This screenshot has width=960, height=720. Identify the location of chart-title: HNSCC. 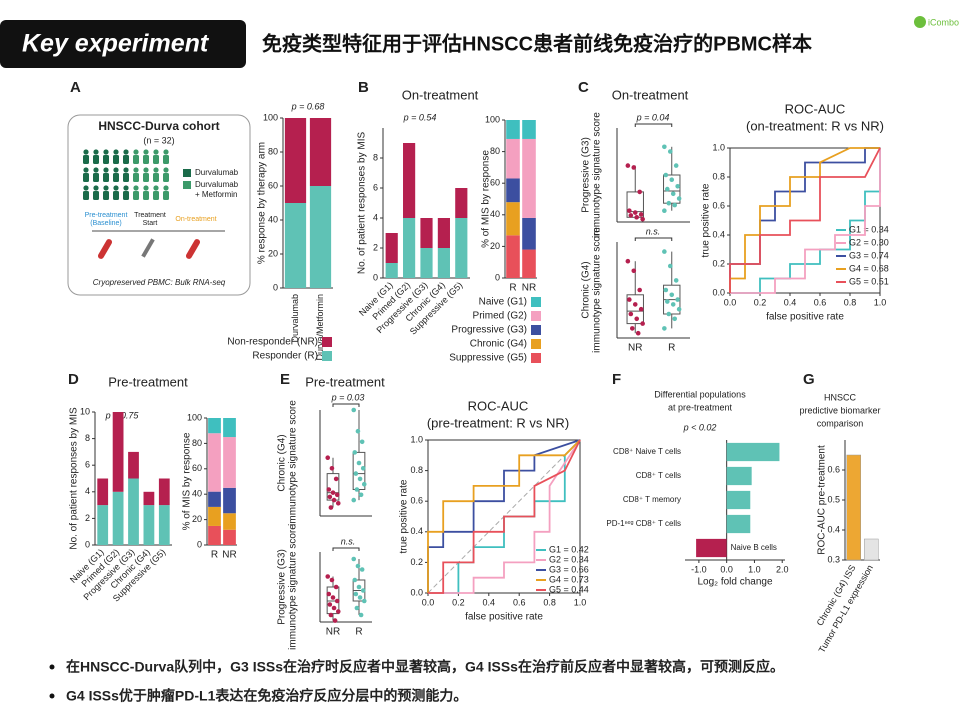
(840, 397).